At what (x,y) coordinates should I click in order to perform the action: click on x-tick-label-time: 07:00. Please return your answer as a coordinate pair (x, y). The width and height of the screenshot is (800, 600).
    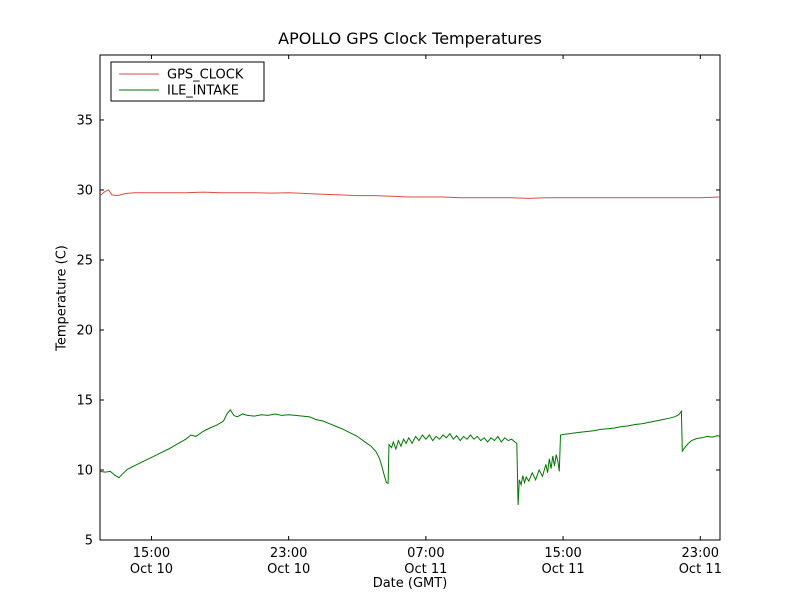
    Looking at the image, I should click on (425, 553).